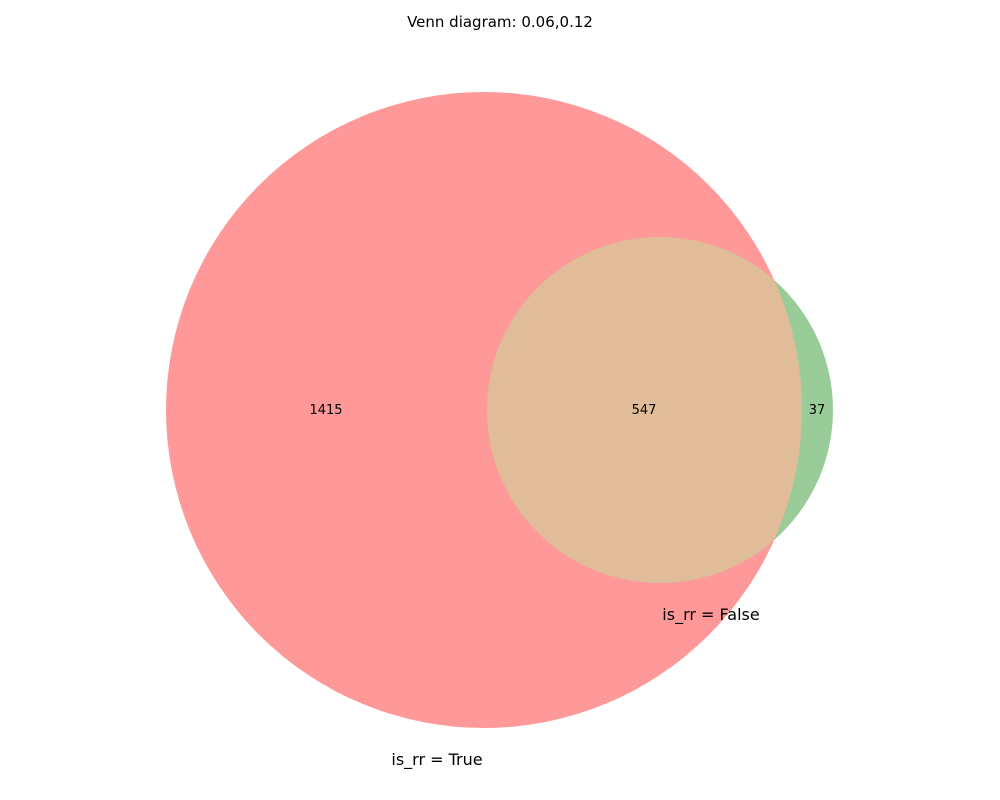 This screenshot has width=1000, height=800. What do you see at coordinates (500, 22) in the screenshot?
I see `chart-title: Venn diagram: 0.06,0.12` at bounding box center [500, 22].